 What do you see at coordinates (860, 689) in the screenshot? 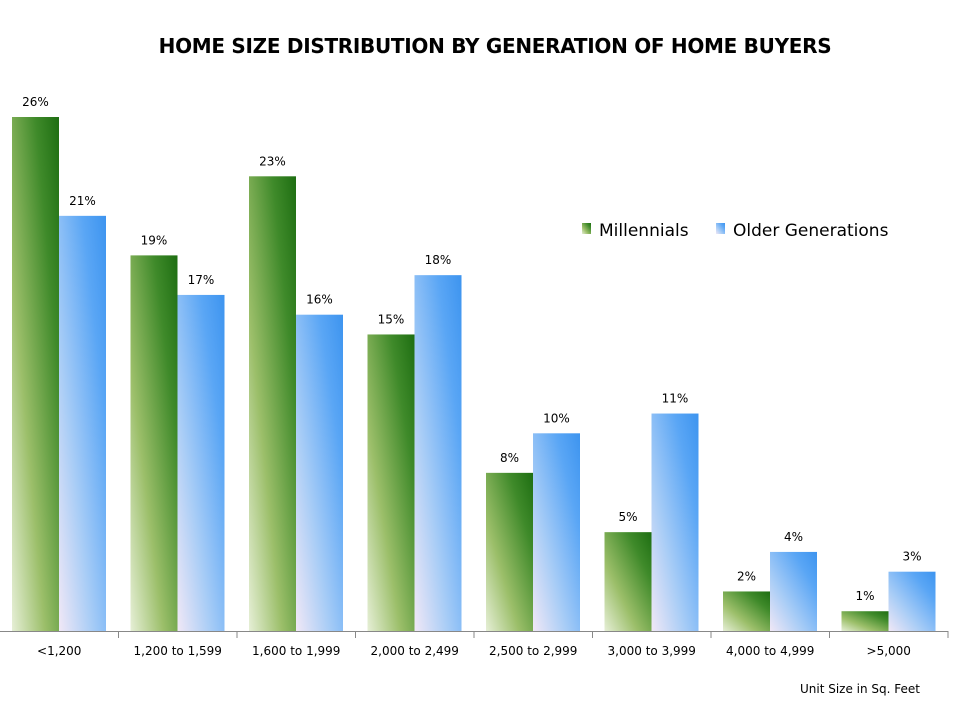
I see `x-axis-title: Unit Size in Sq. Feet` at bounding box center [860, 689].